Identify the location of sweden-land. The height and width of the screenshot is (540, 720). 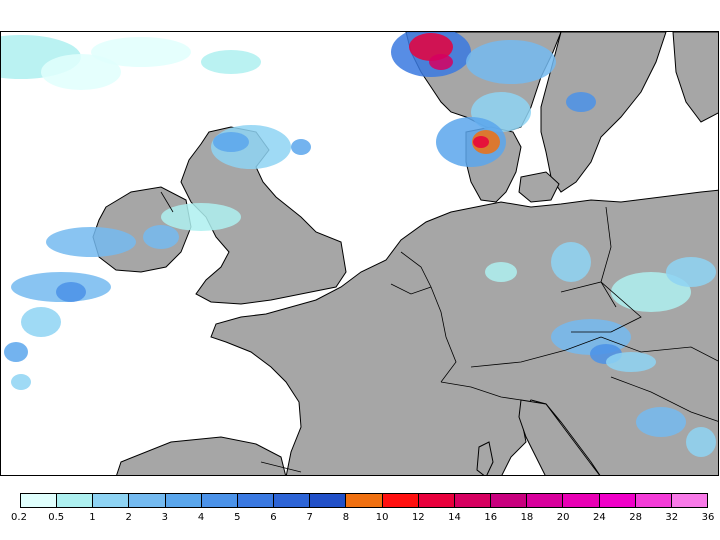
(603, 112).